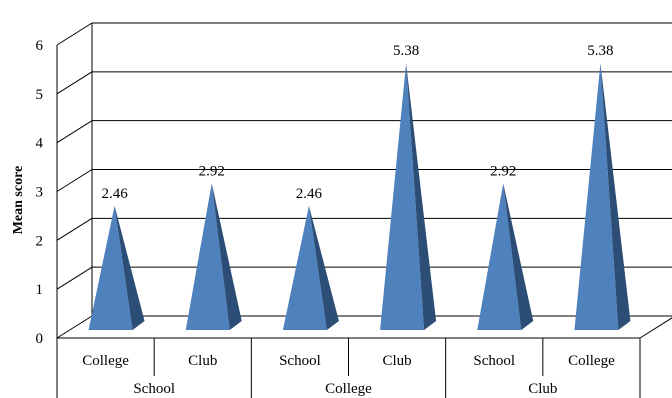 The width and height of the screenshot is (672, 398). What do you see at coordinates (542, 389) in the screenshot?
I see `x-group-label: Club` at bounding box center [542, 389].